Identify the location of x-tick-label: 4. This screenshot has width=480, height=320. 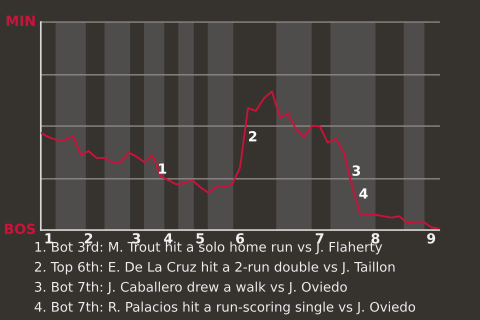
(168, 238).